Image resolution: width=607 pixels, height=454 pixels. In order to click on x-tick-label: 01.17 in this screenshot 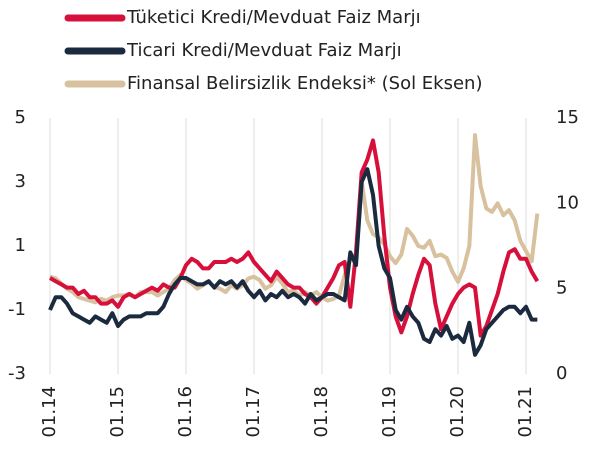, I will do `click(253, 412)`.